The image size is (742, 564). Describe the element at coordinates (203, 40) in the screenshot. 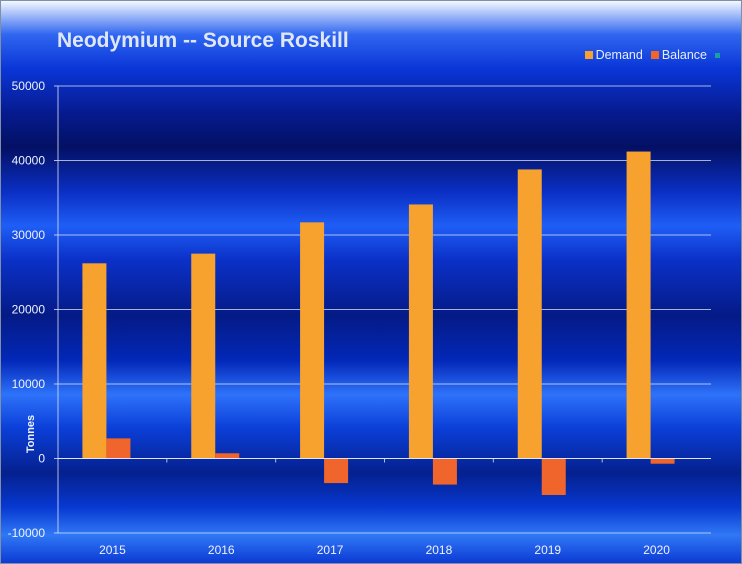

I see `chart-title: Neodymium -- Source Roskill` at that location.